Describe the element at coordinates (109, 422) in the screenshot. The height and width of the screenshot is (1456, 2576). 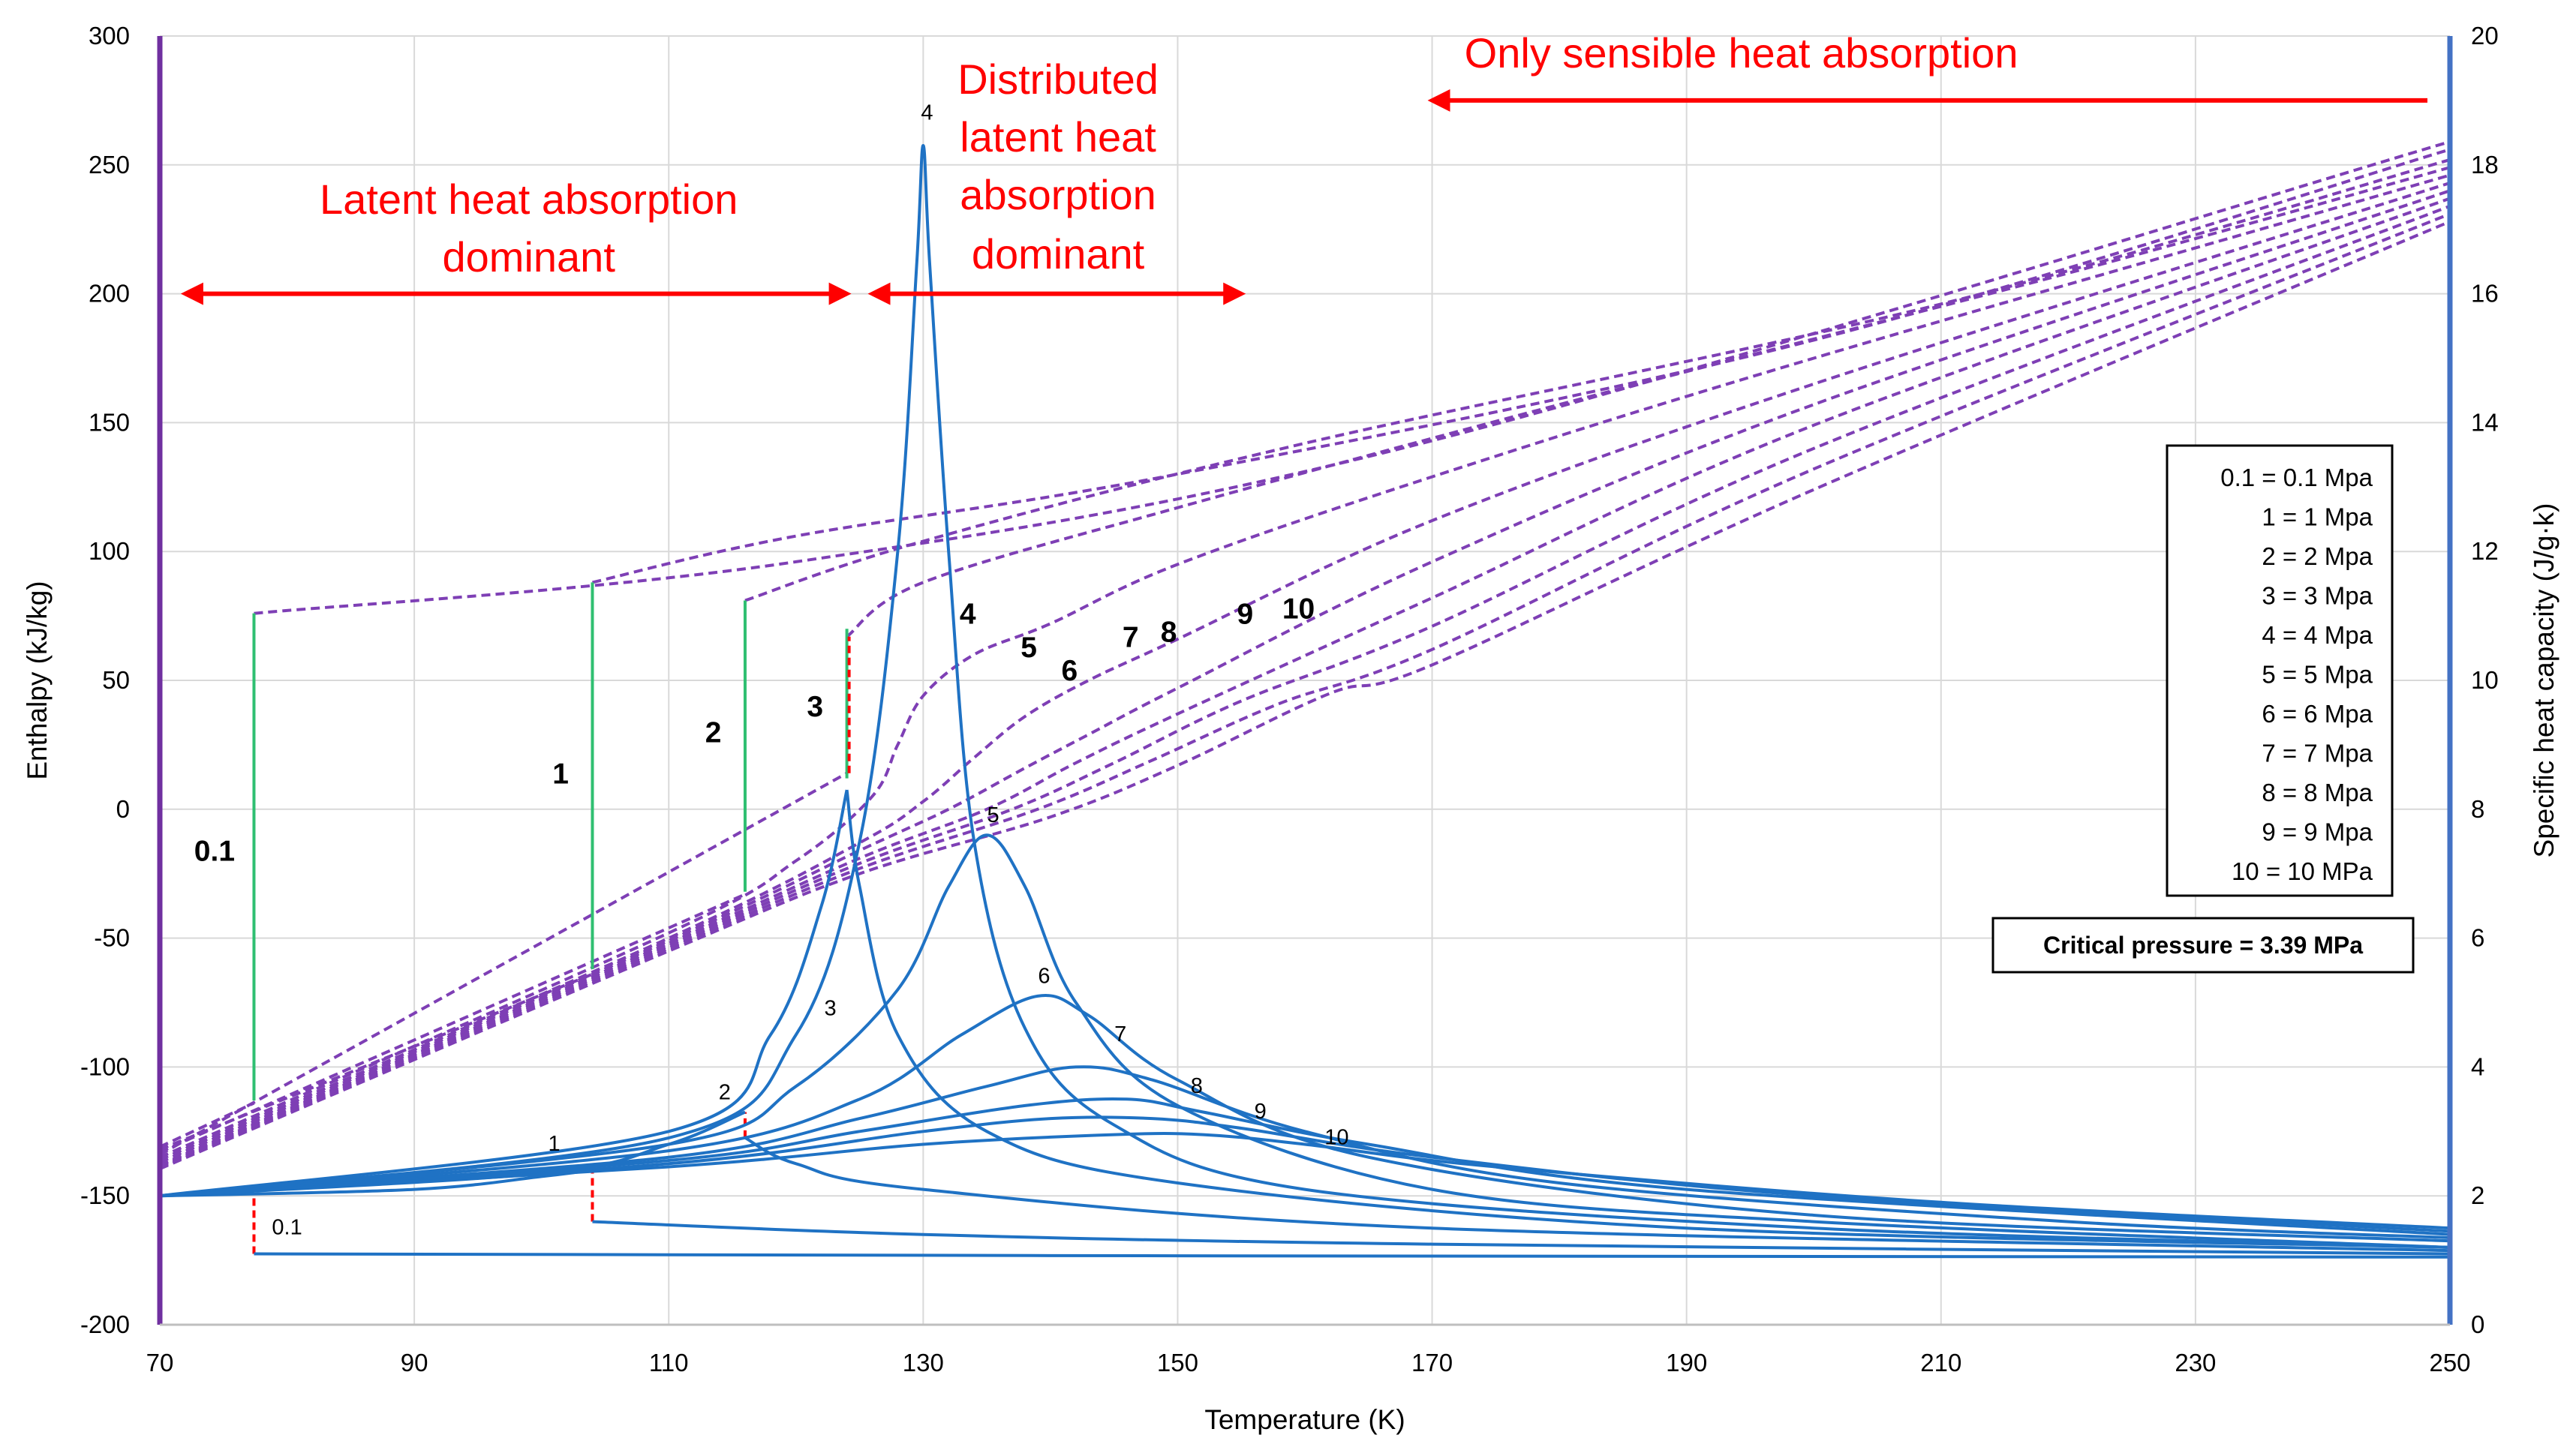
I see `y-tick-label: 150` at that location.